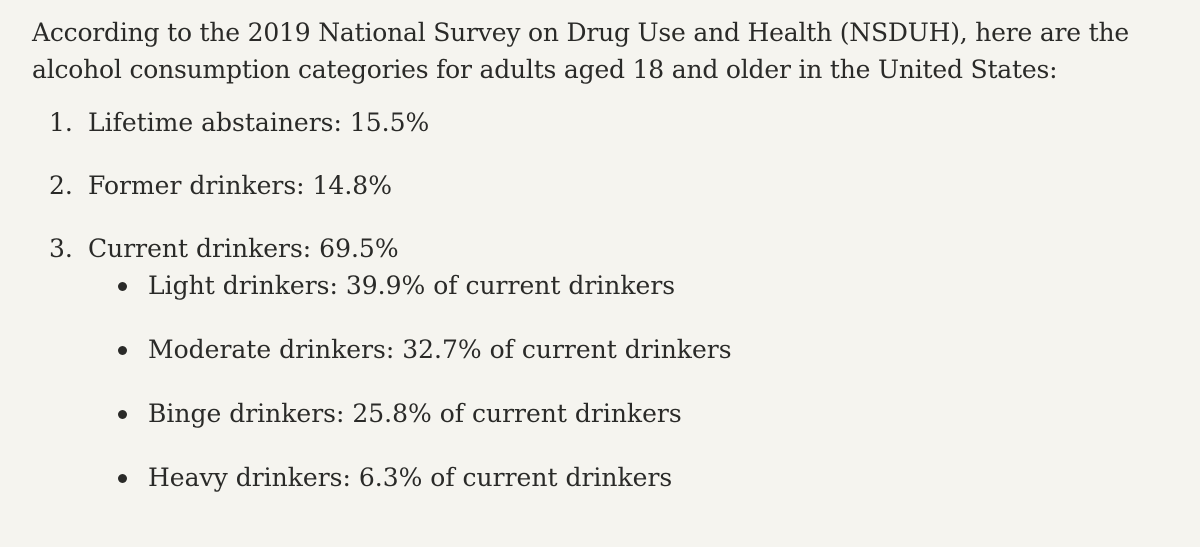  I want to click on category-text: Former drinkers: 14.8%, so click(240, 185).